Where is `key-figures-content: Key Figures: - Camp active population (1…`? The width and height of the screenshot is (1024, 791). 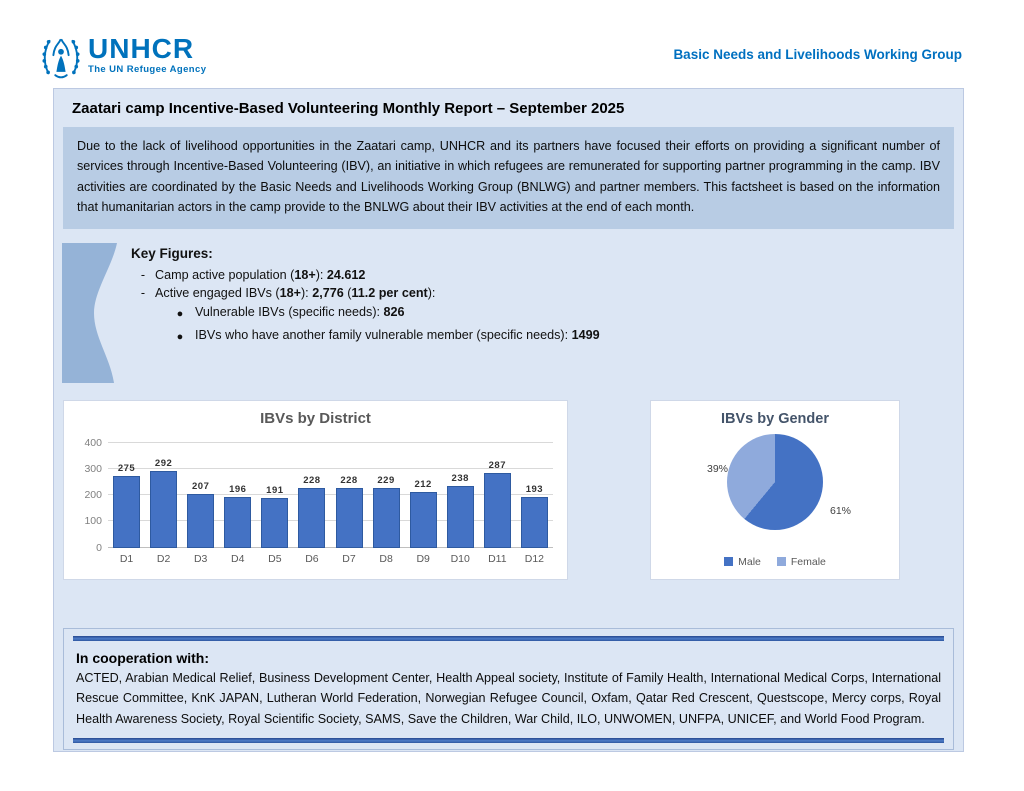
key-figures-content: Key Figures: - Camp active population (1… is located at coordinates (365, 315).